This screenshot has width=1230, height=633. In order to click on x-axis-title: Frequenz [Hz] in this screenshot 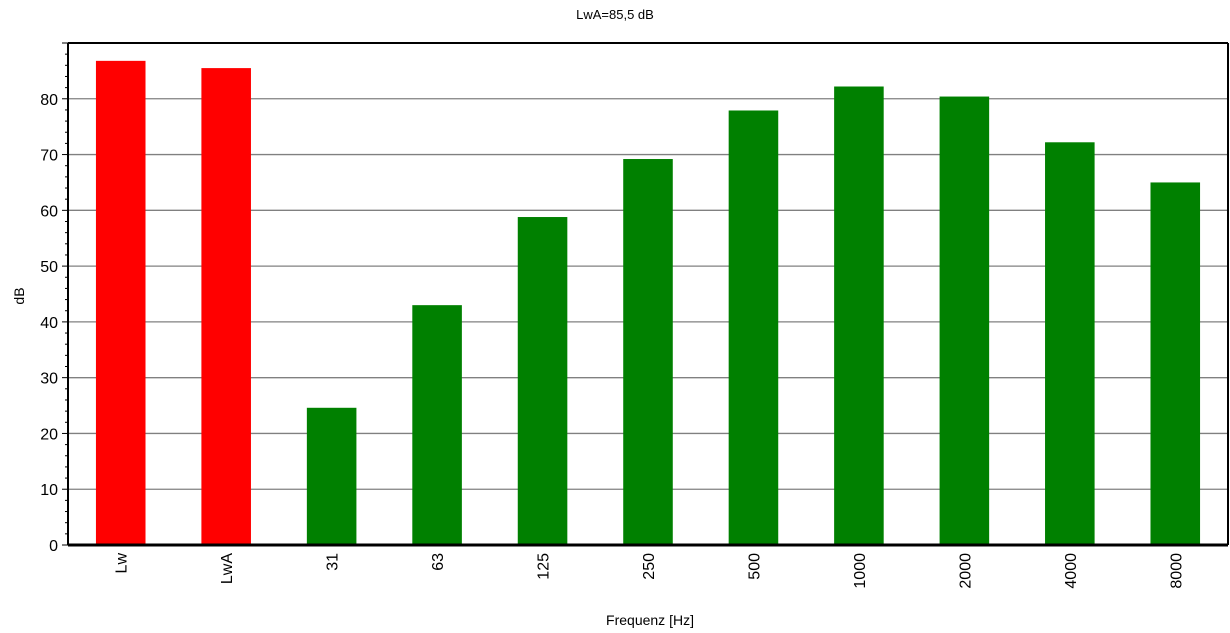, I will do `click(650, 620)`.